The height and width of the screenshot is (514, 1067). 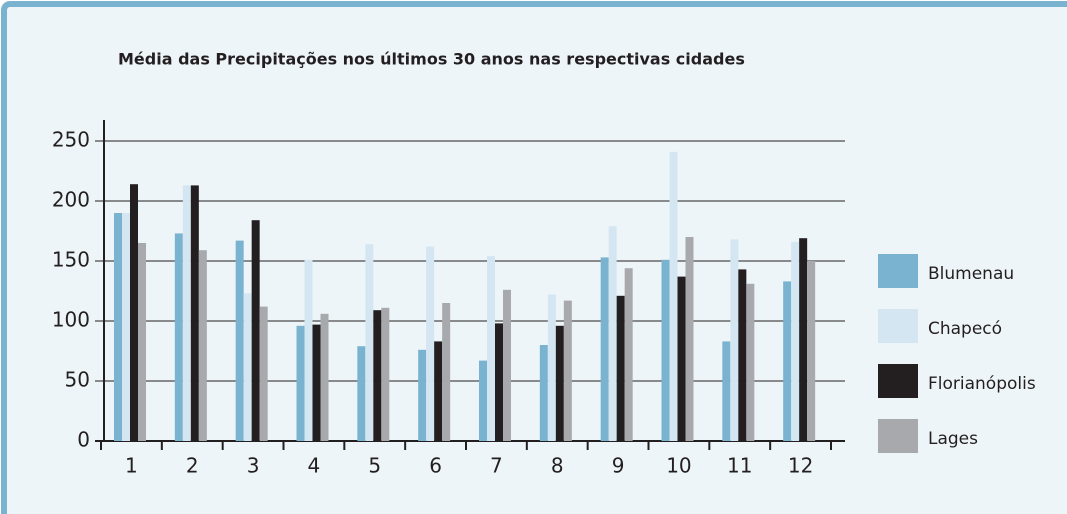 I want to click on x-tick-label: 8, so click(x=557, y=466).